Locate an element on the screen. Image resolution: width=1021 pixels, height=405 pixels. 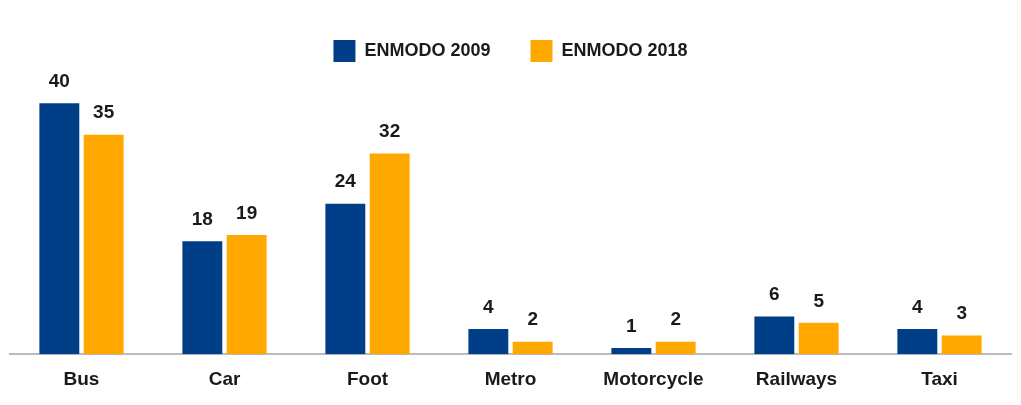
data-label: 3 is located at coordinates (961, 313).